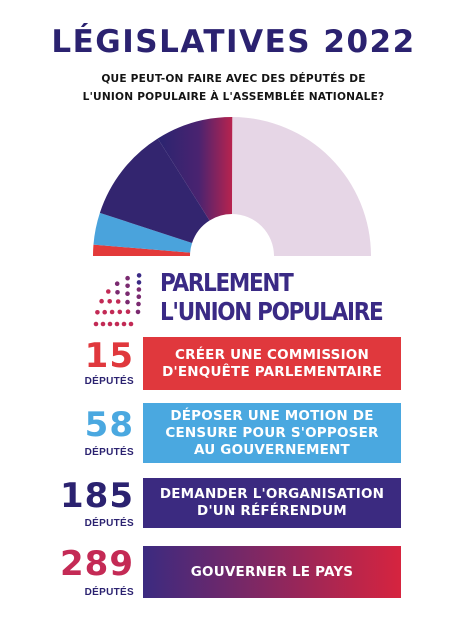  I want to click on item-1-unit: DÉPUTÉS, so click(109, 381).